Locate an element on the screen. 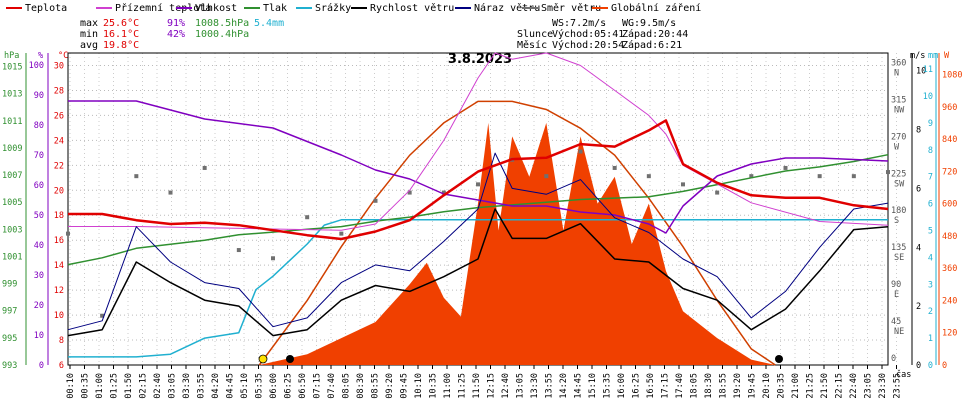  rain-tick: 1 is located at coordinates (930, 339).